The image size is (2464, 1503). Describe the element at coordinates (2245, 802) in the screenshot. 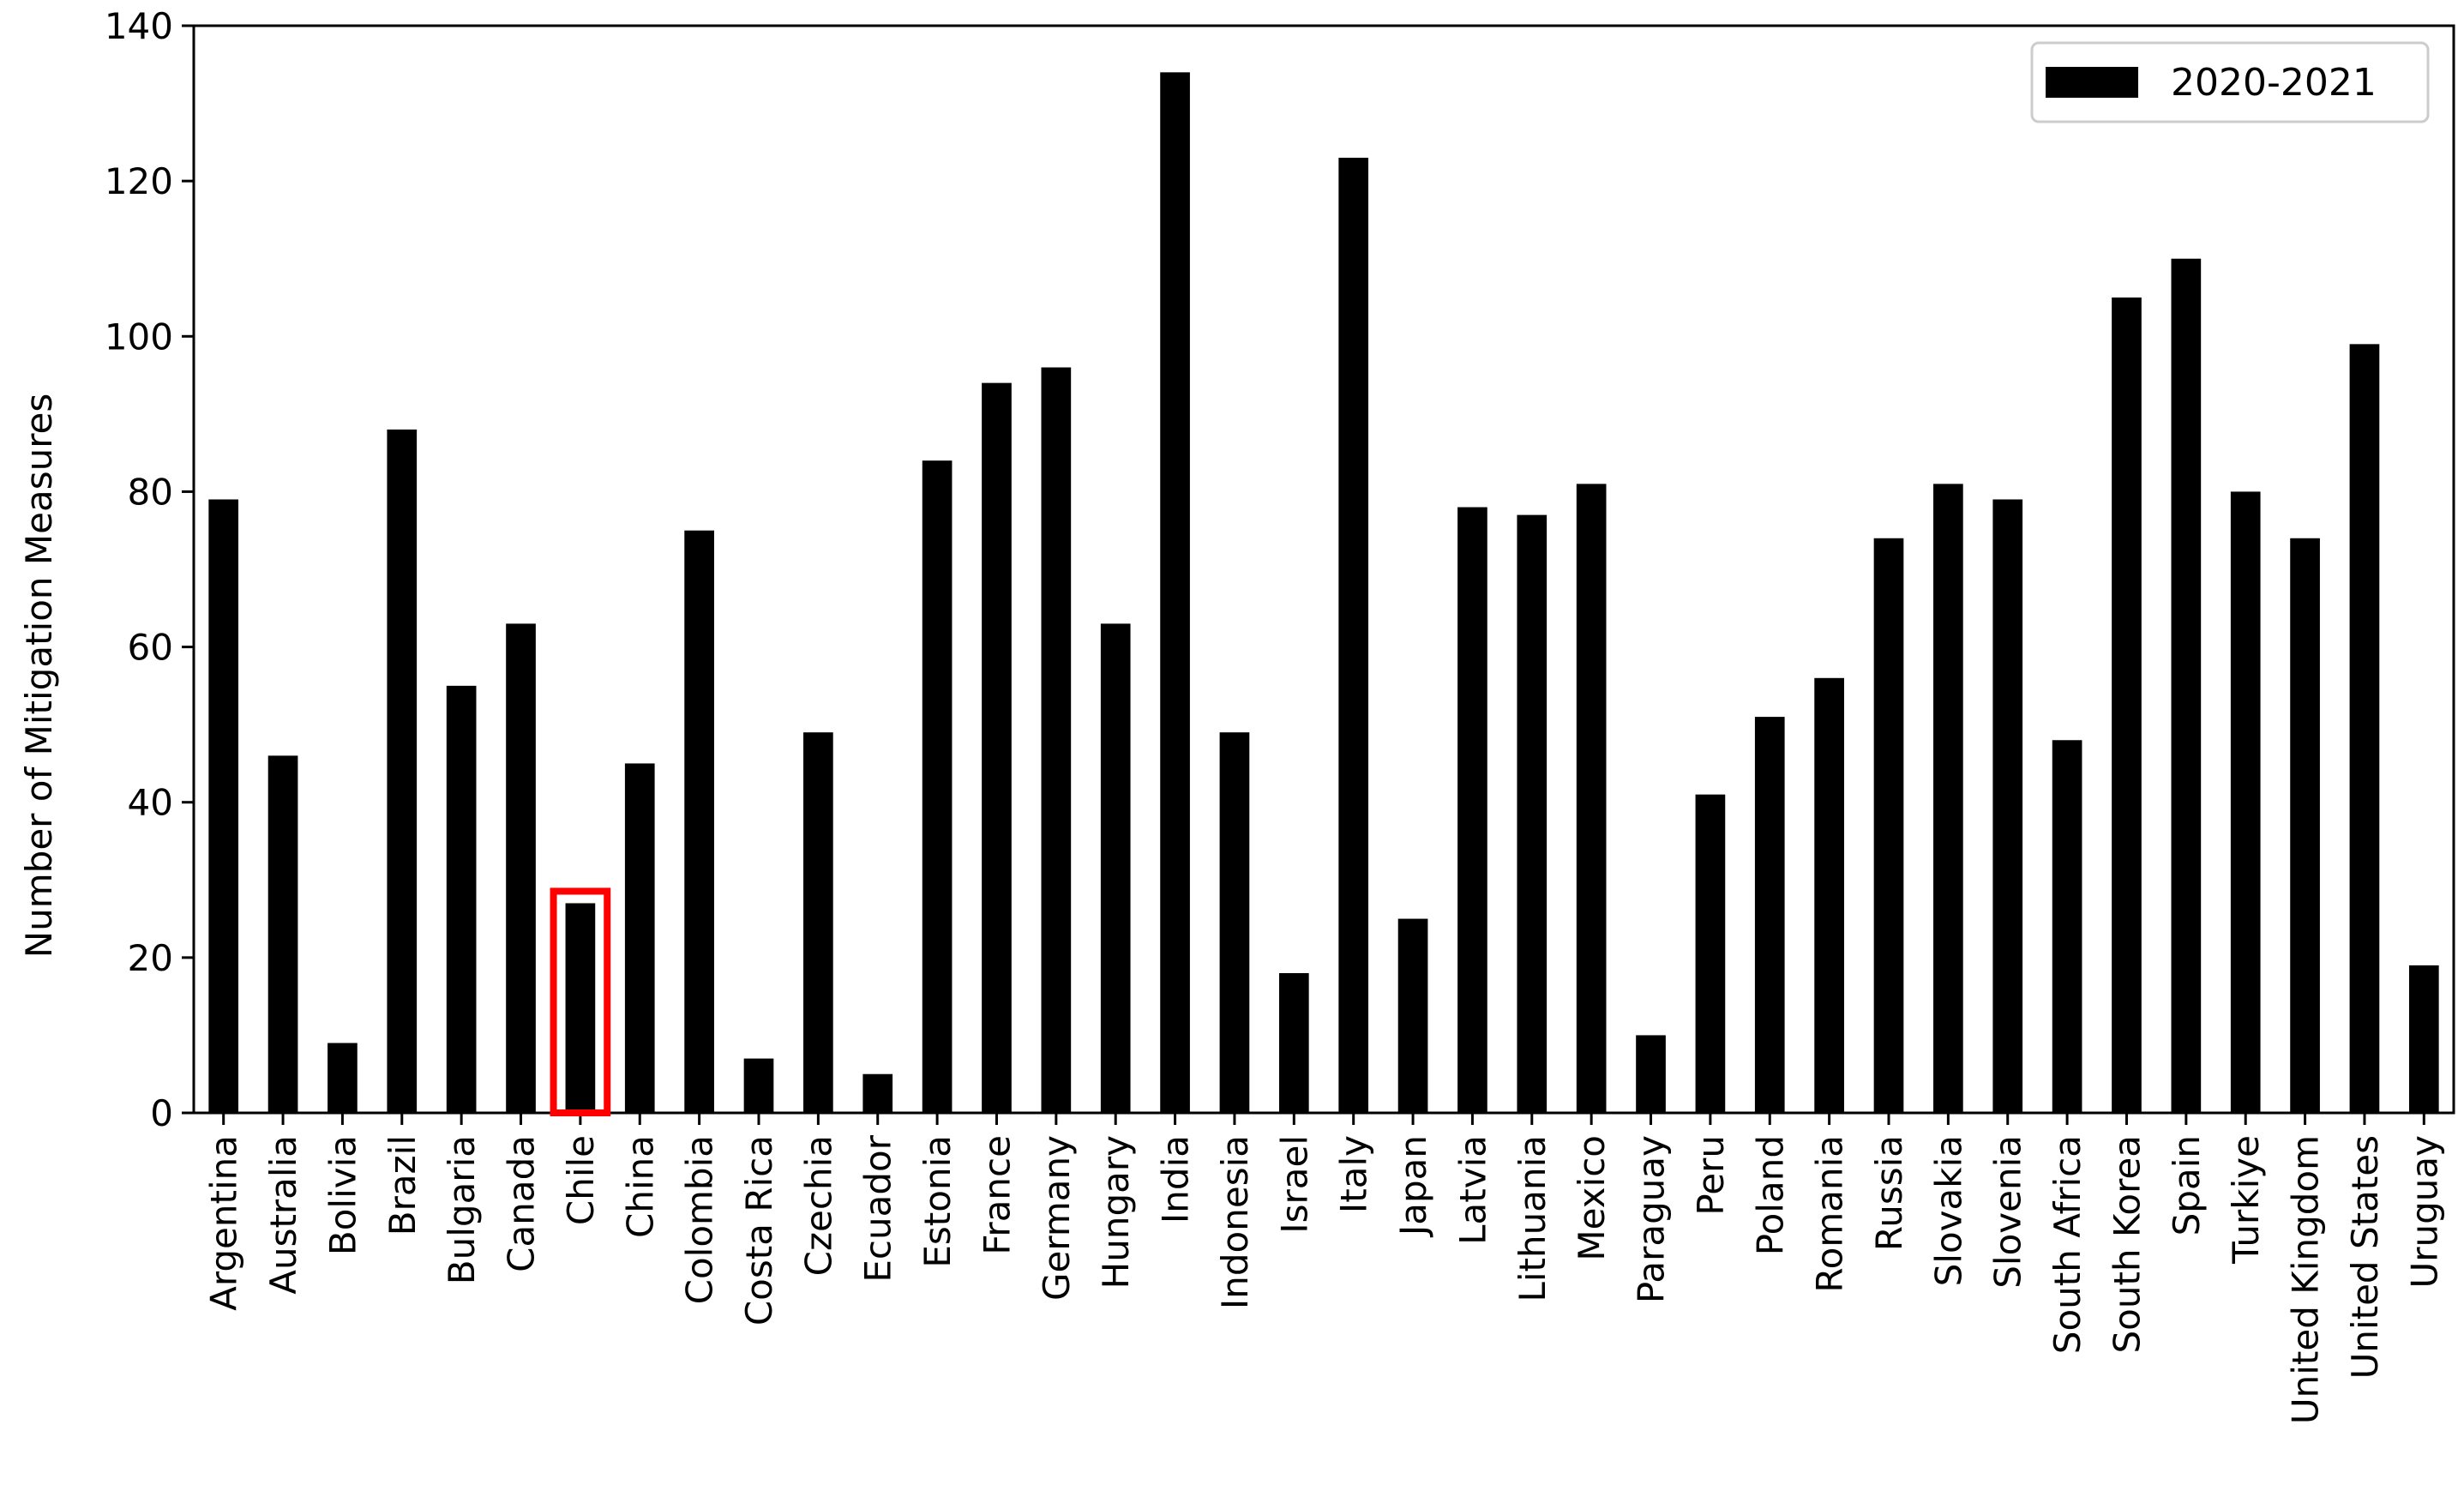

I see `bar-turkiye` at that location.